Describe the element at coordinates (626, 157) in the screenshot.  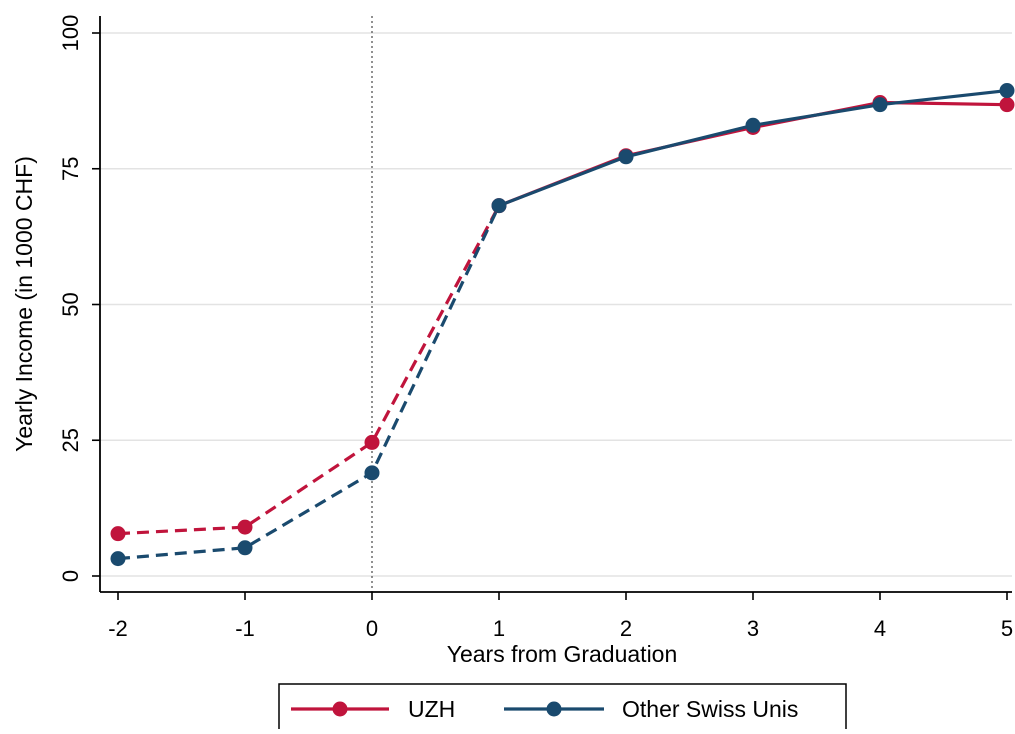
I see `data-point-other-swiss-unis-x2` at that location.